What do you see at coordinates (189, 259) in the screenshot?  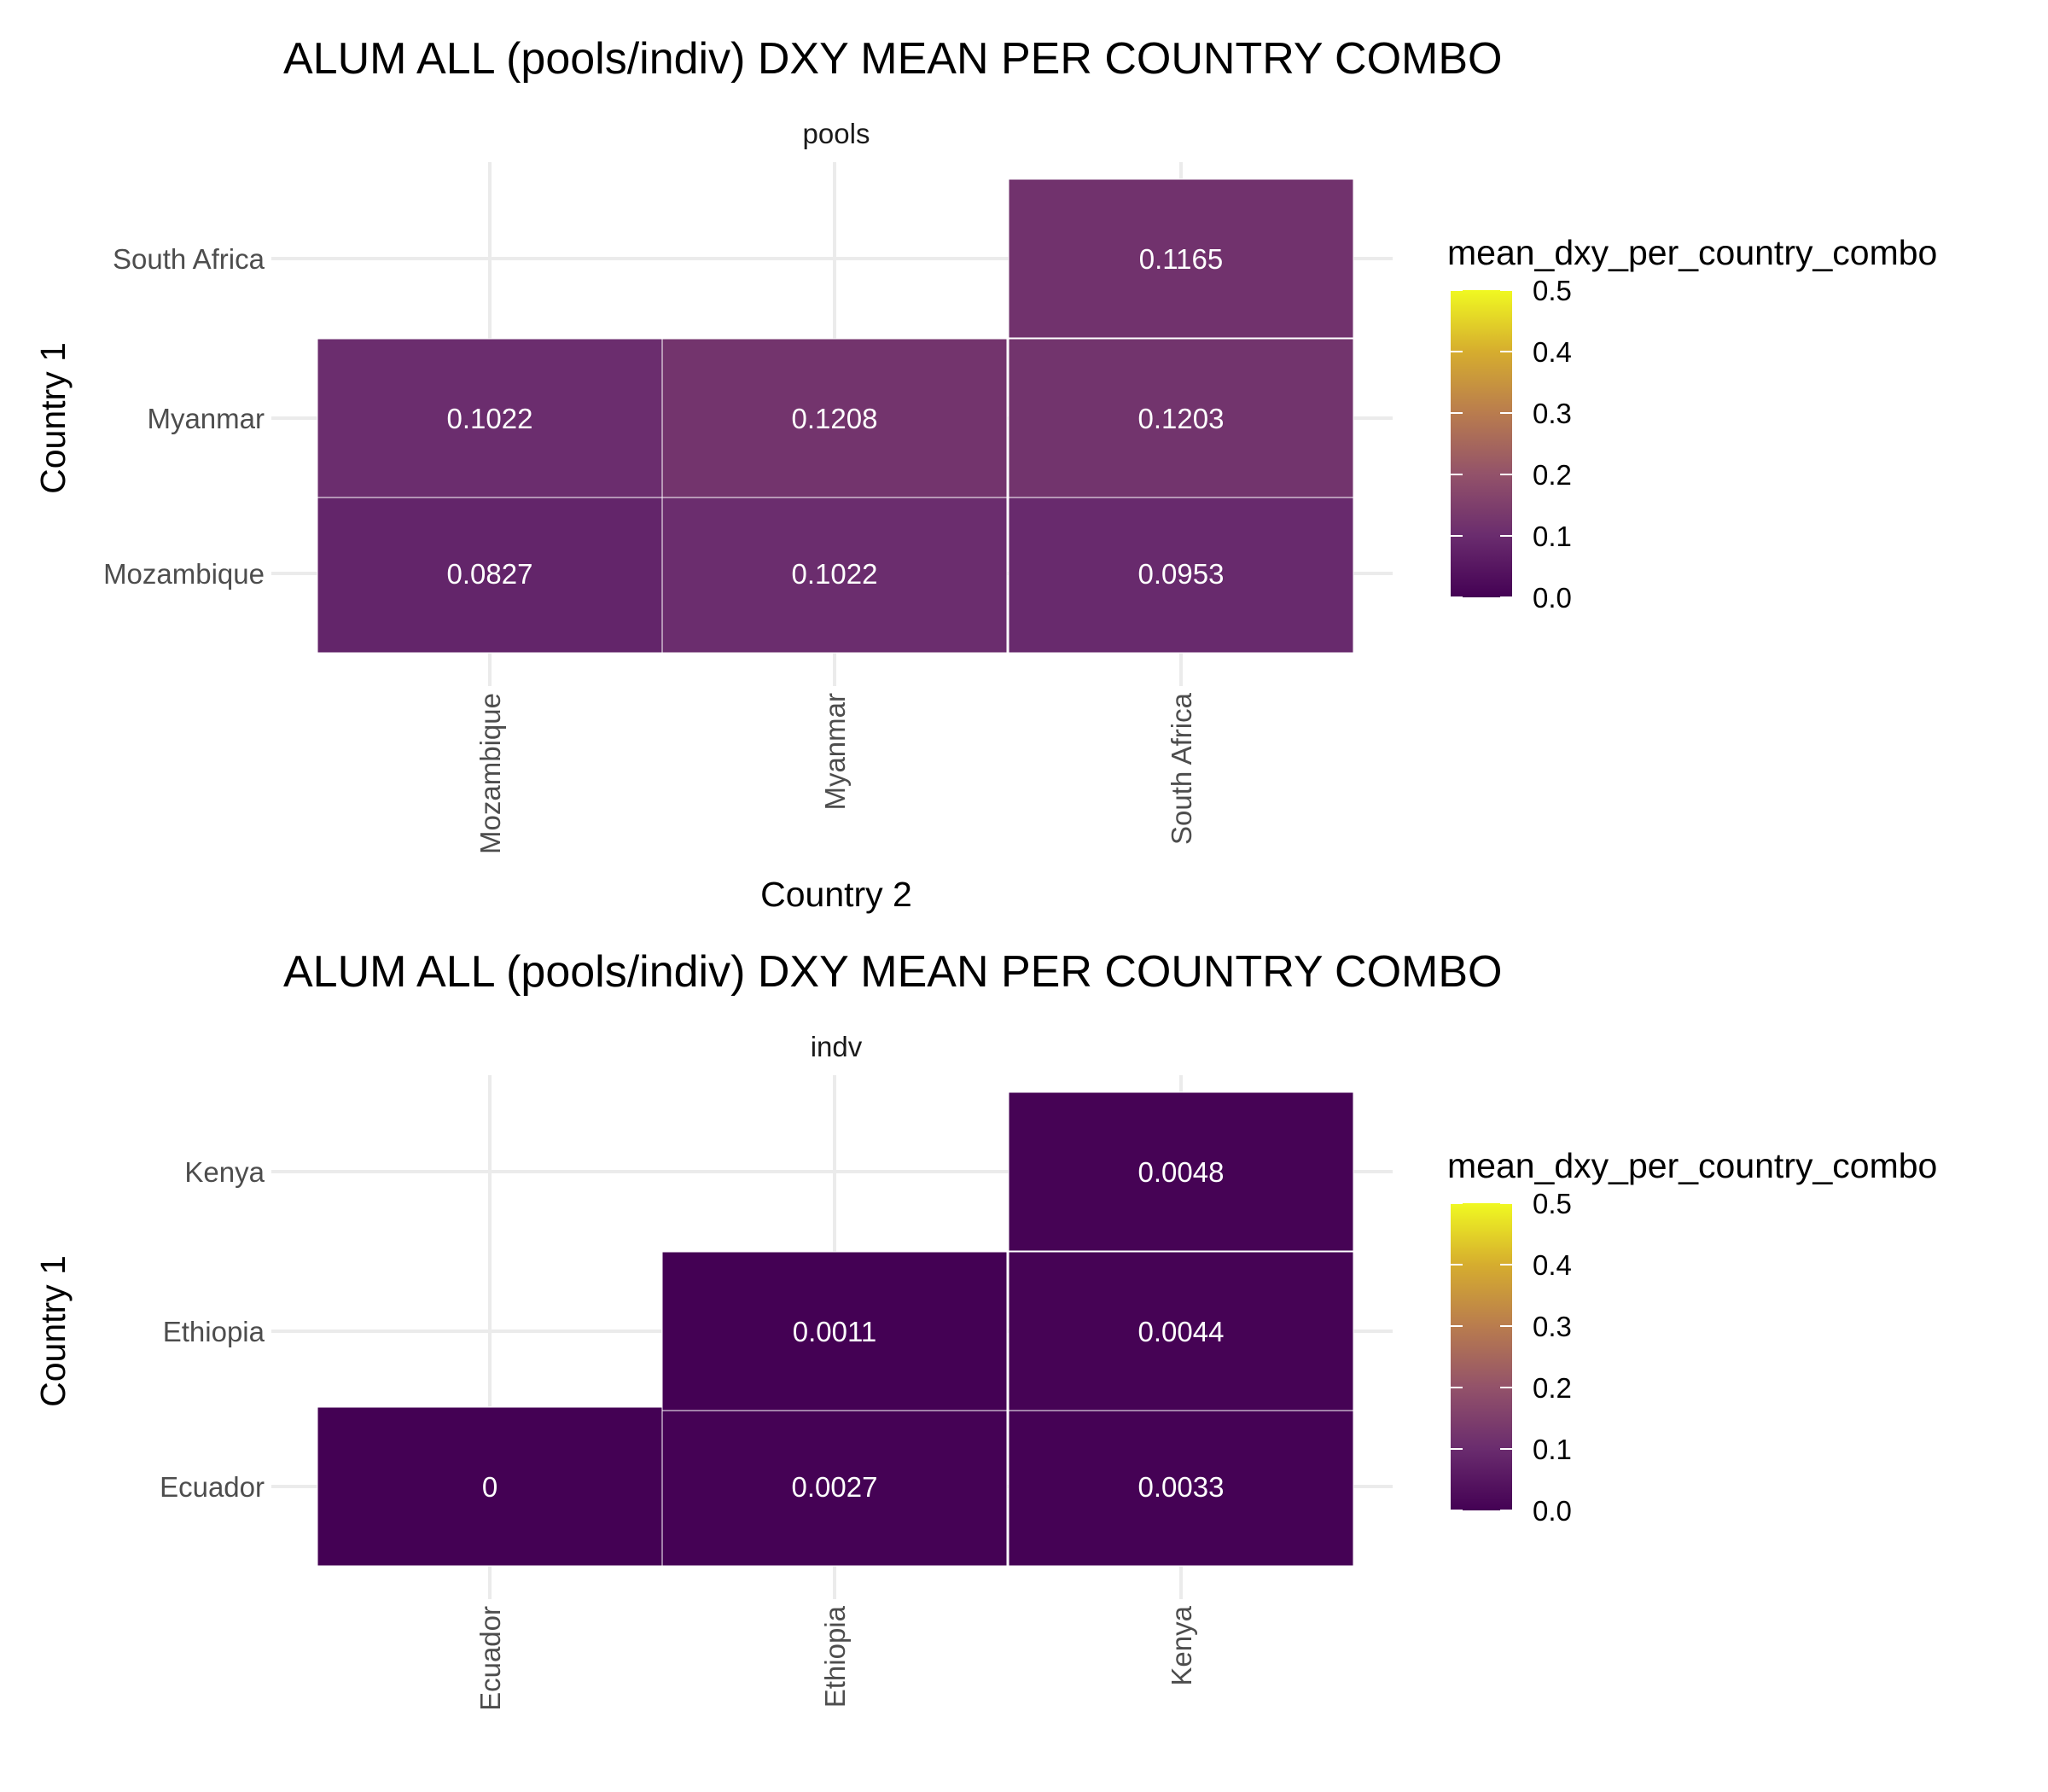 I see `y-tick-label: South Africa` at bounding box center [189, 259].